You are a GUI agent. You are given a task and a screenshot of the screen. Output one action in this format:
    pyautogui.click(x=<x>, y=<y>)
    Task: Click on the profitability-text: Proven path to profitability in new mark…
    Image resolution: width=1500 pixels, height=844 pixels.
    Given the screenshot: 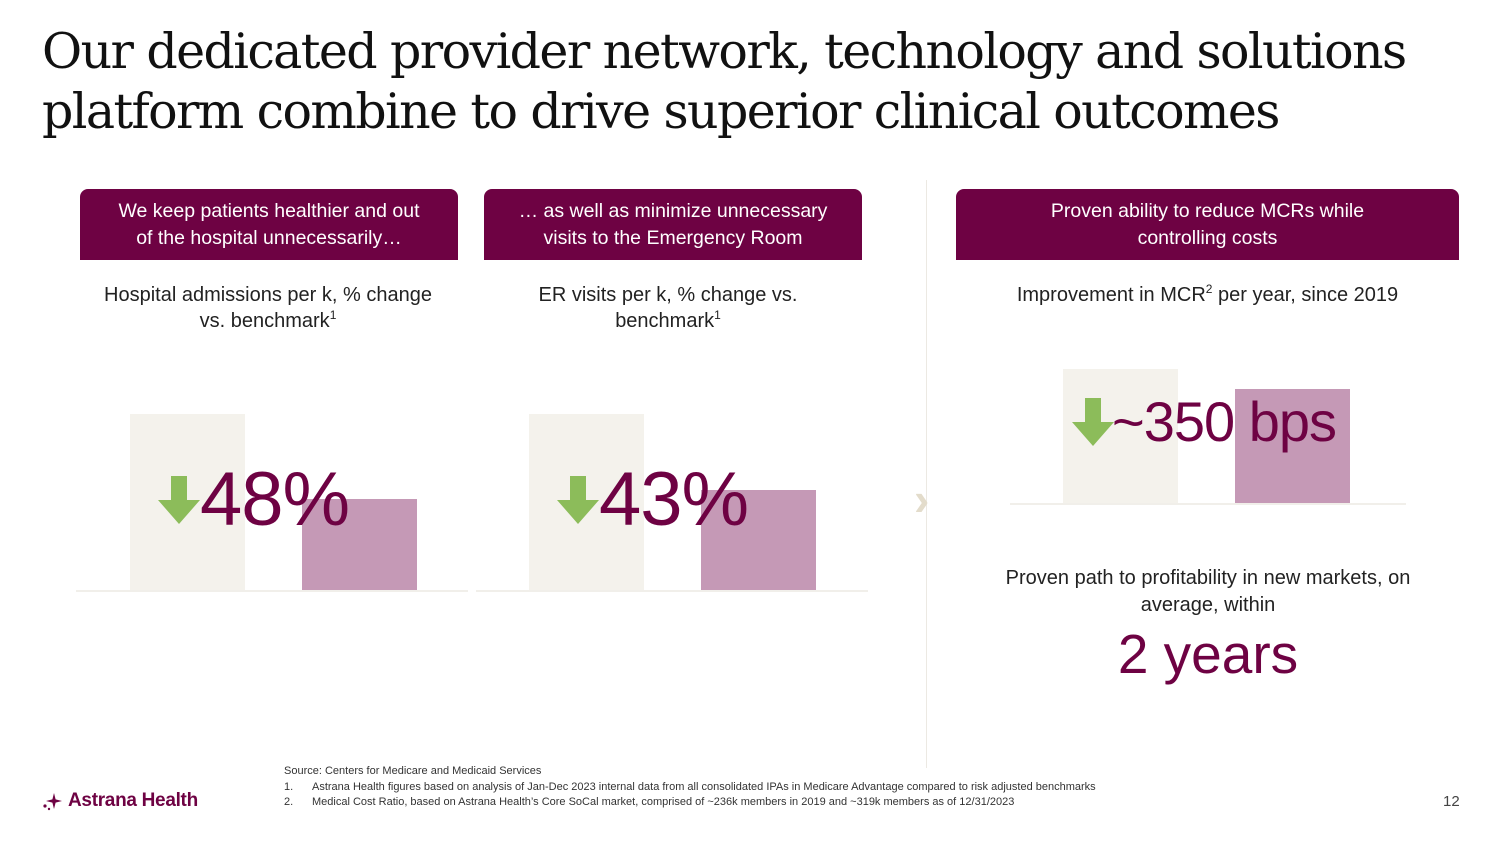 What is the action you would take?
    pyautogui.click(x=1208, y=592)
    